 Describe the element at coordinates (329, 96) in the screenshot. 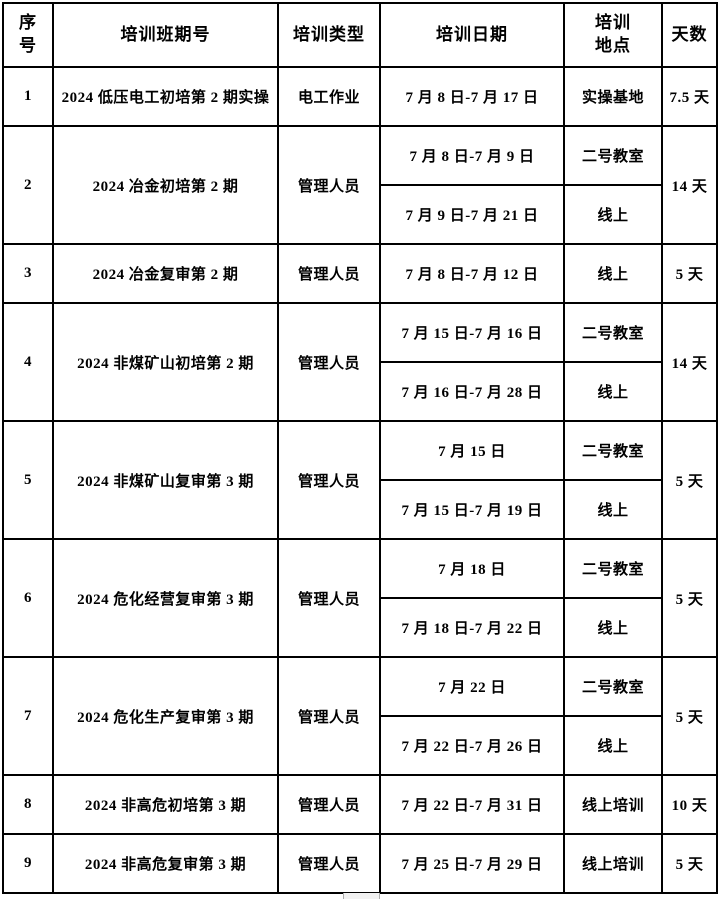

I see `type-cell: 电工作业` at that location.